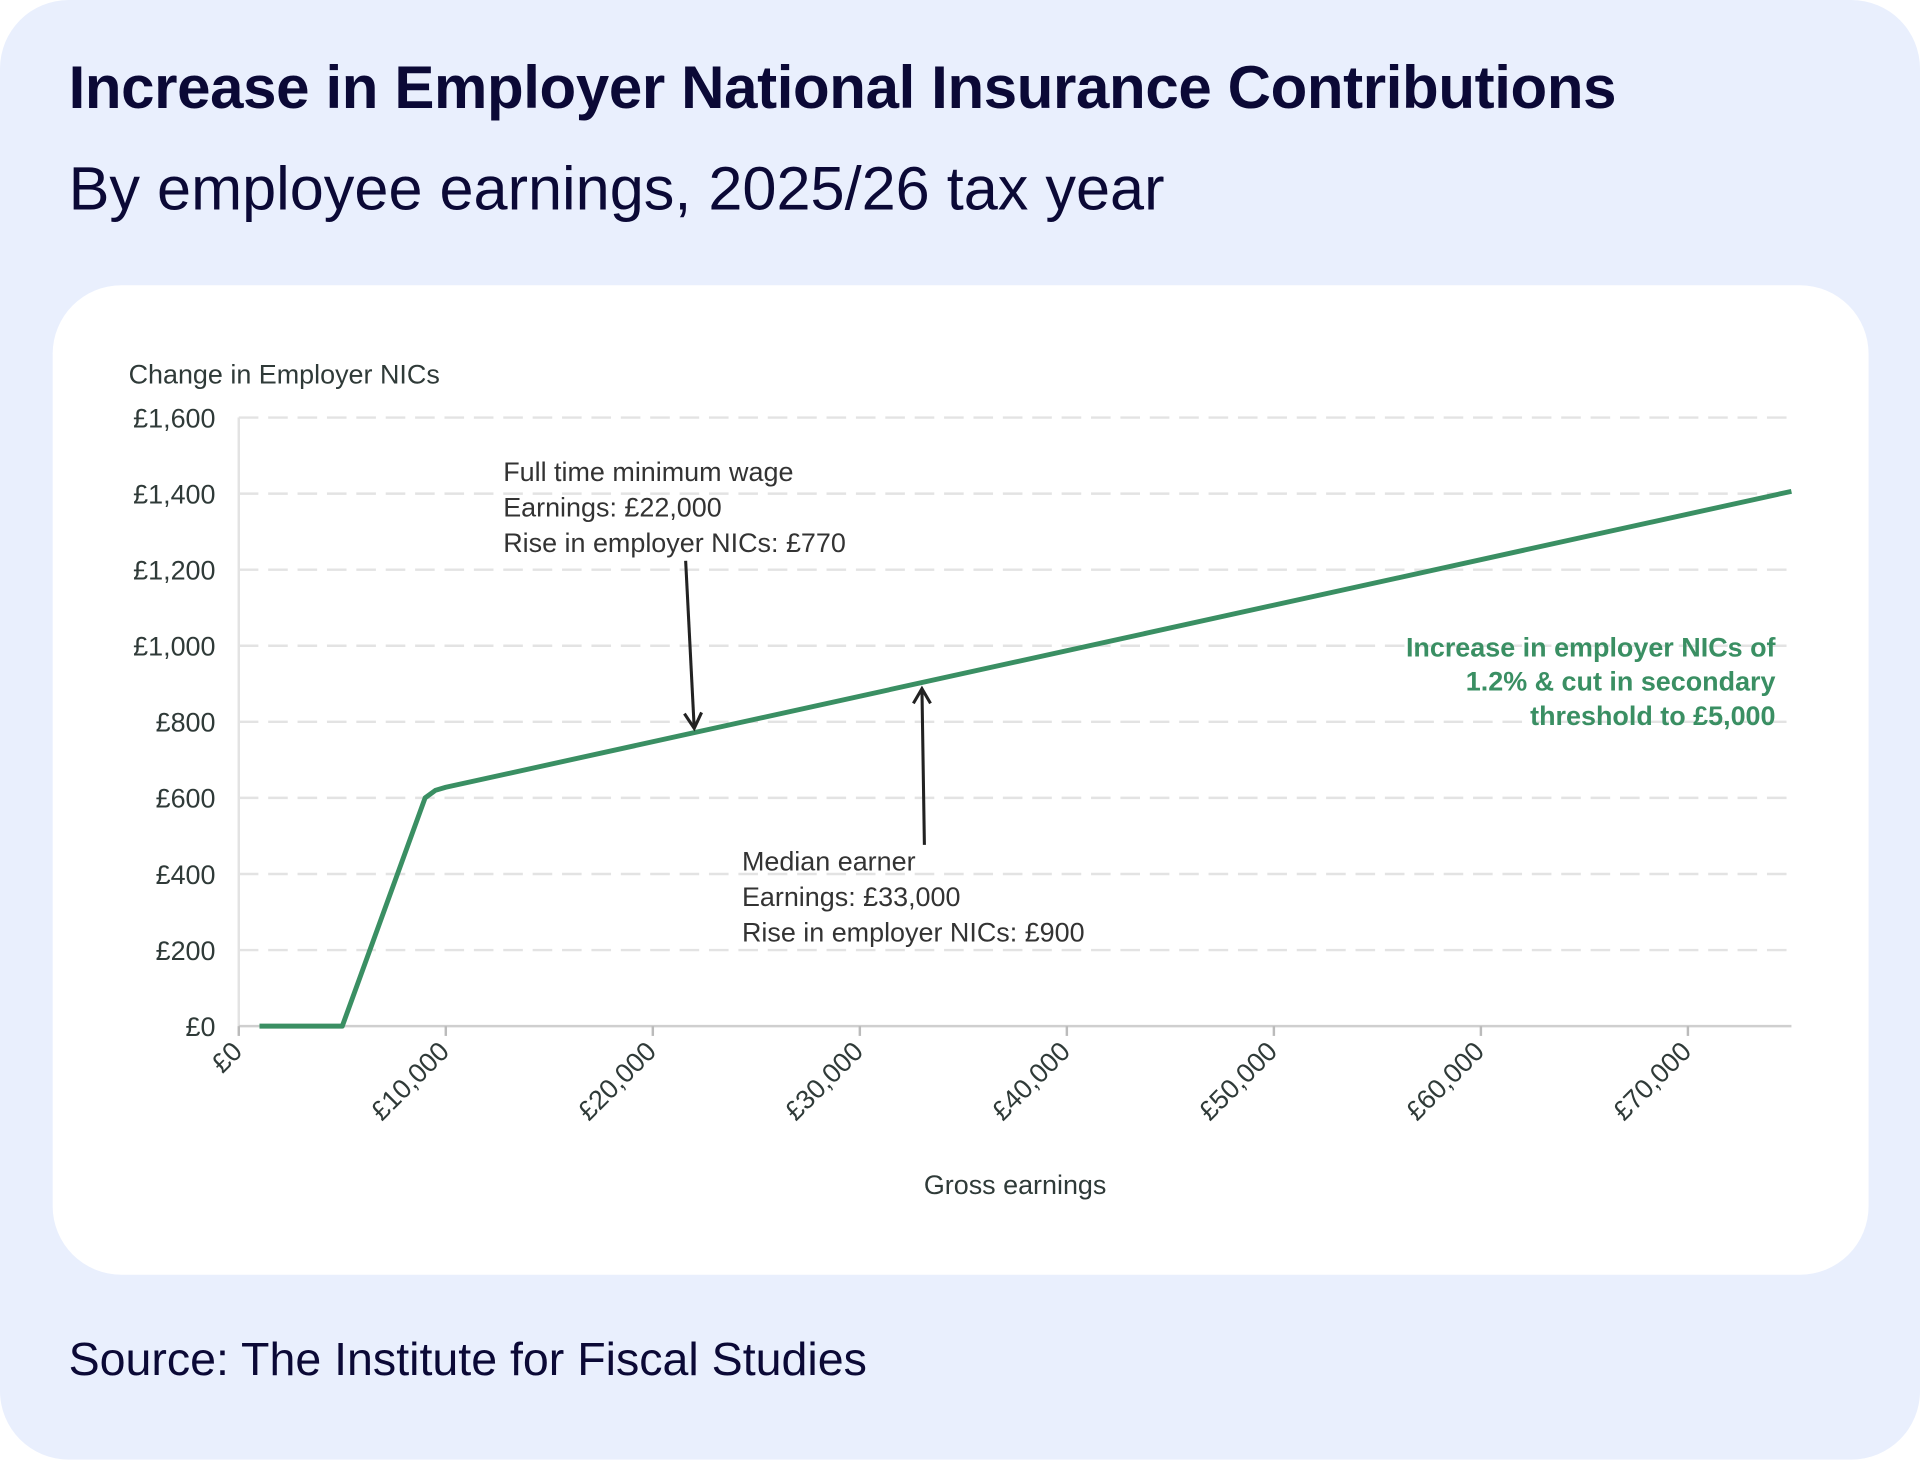 This screenshot has width=1920, height=1460. I want to click on y-tick-label: £600, so click(186, 799).